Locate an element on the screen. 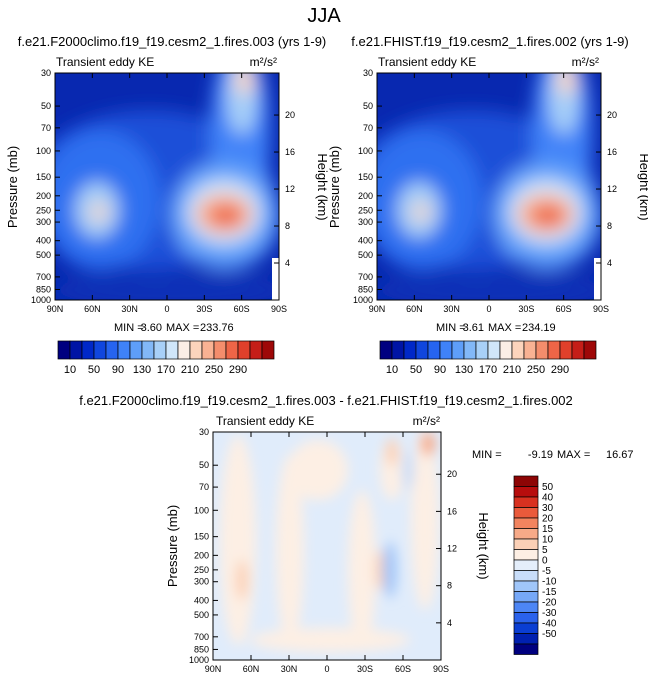  panel-2-xtick-label: 60N is located at coordinates (414, 309).